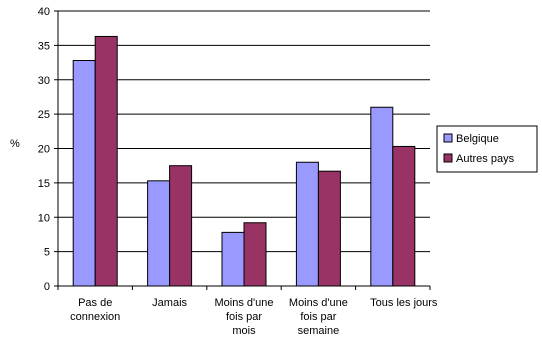  Describe the element at coordinates (47, 253) in the screenshot. I see `y-tick-label: 5` at that location.